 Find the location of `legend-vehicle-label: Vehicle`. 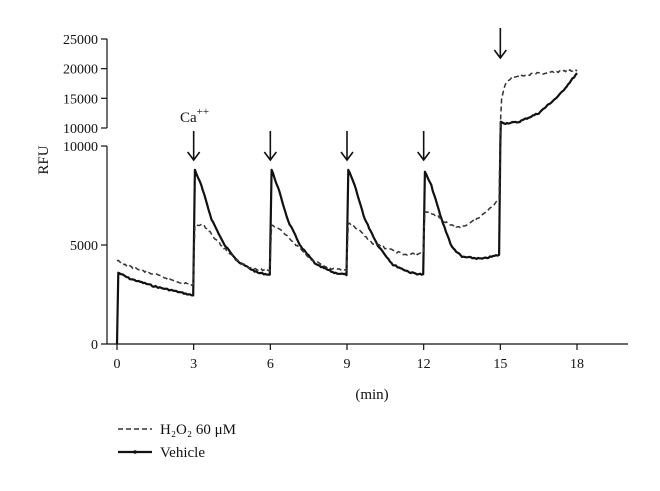

legend-vehicle-label: Vehicle is located at coordinates (182, 453).